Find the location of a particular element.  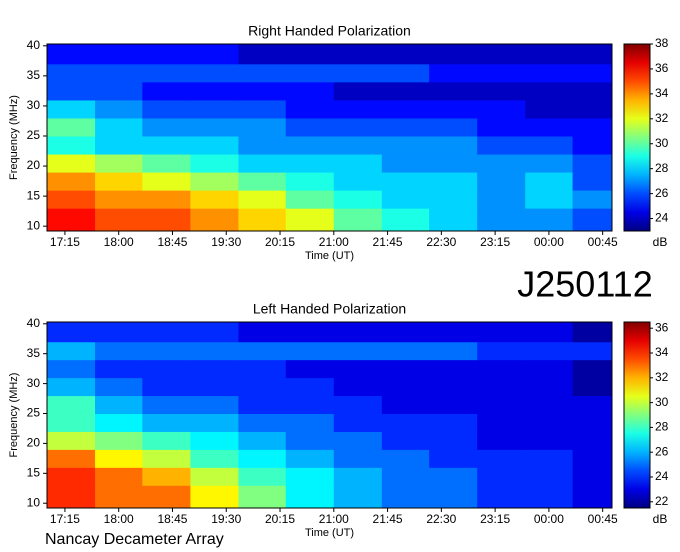

colorbar-tick-label: 26 is located at coordinates (662, 451).